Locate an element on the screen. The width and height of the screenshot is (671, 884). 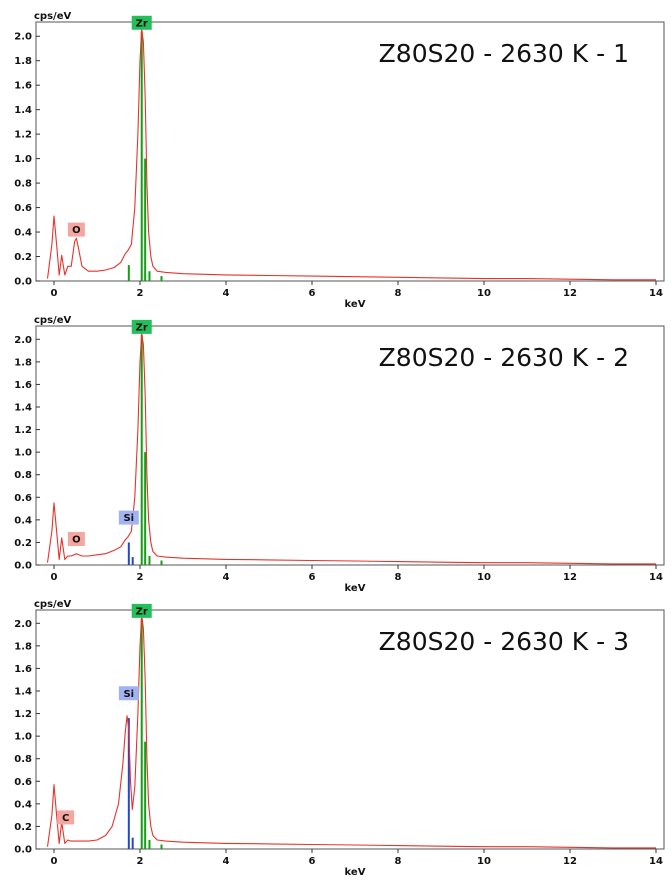
panel-2-x-tick-label: 0 is located at coordinates (54, 577).